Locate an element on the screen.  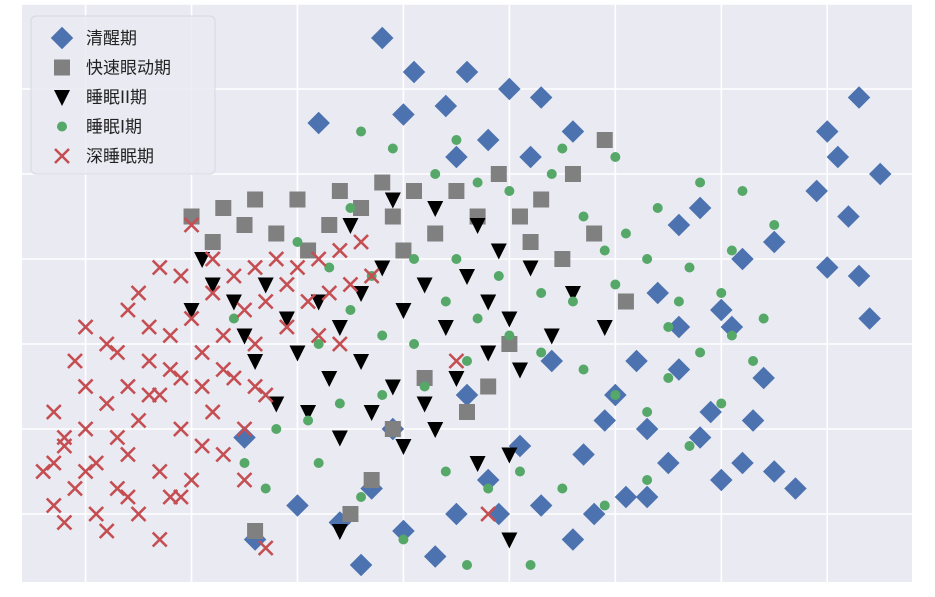
legend-item: 清醒期 is located at coordinates (93, 38).